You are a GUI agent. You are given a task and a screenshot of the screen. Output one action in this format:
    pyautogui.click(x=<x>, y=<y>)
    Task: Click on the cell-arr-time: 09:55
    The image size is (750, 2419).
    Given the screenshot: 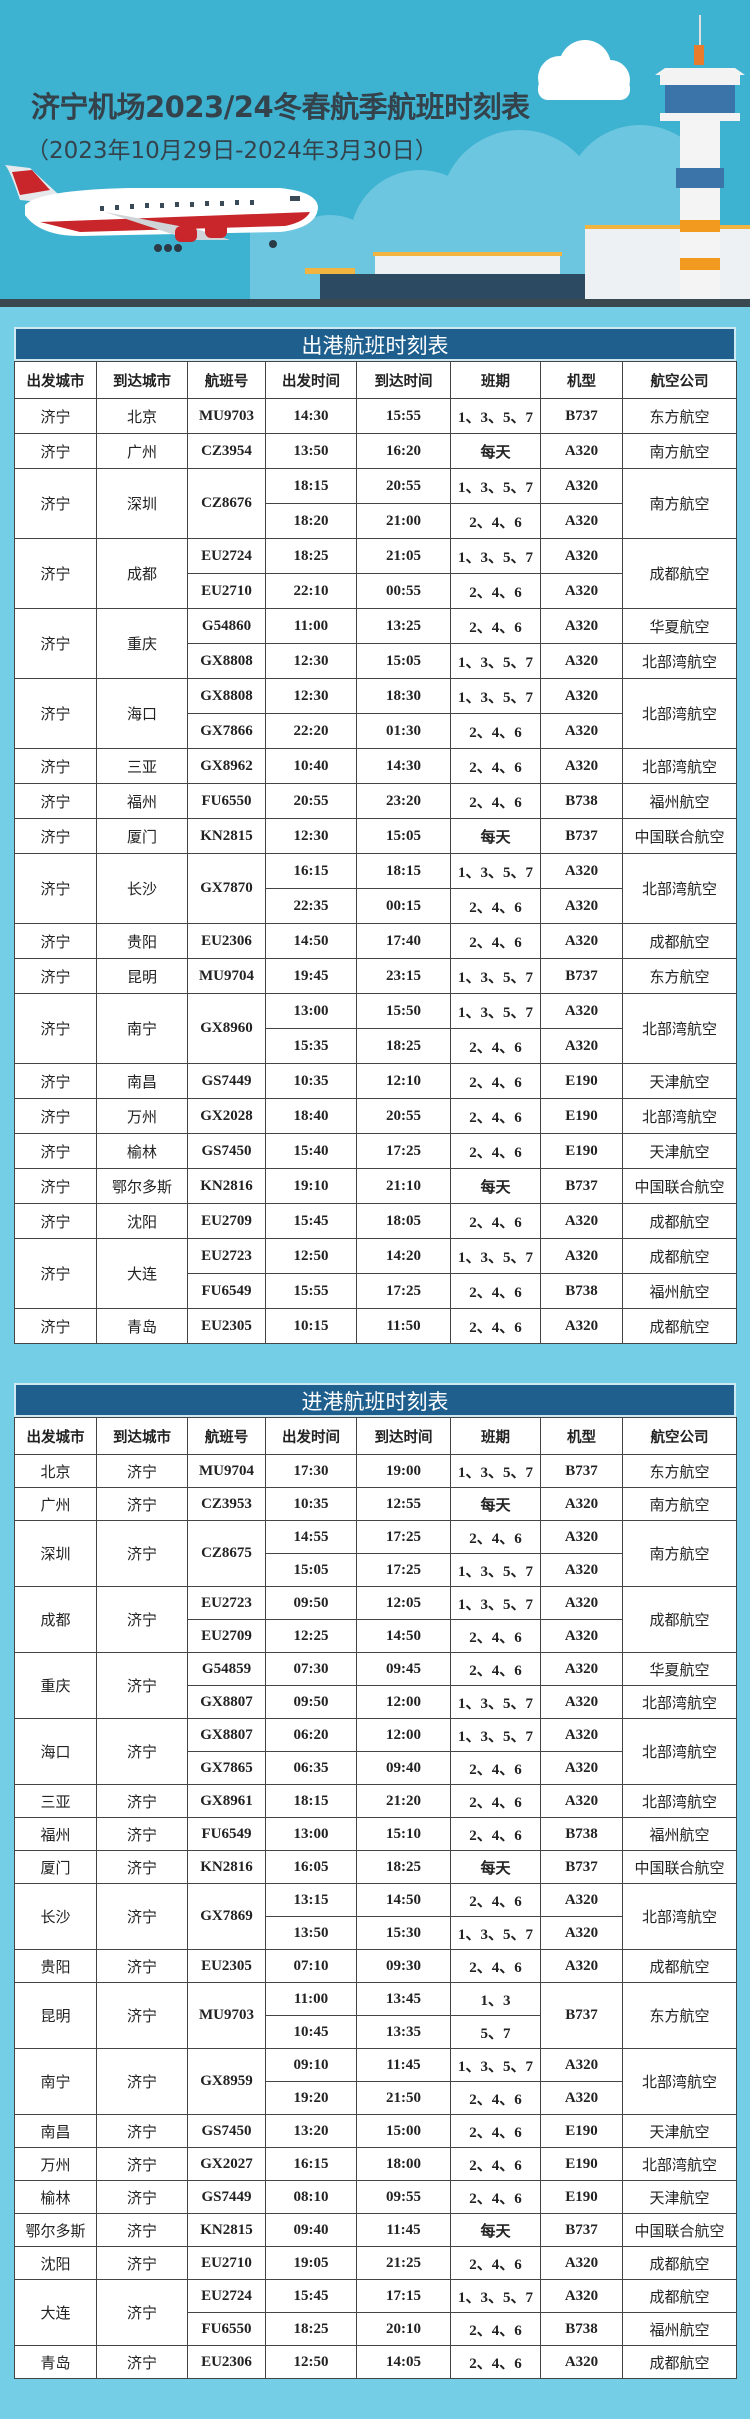 What is the action you would take?
    pyautogui.click(x=403, y=2197)
    